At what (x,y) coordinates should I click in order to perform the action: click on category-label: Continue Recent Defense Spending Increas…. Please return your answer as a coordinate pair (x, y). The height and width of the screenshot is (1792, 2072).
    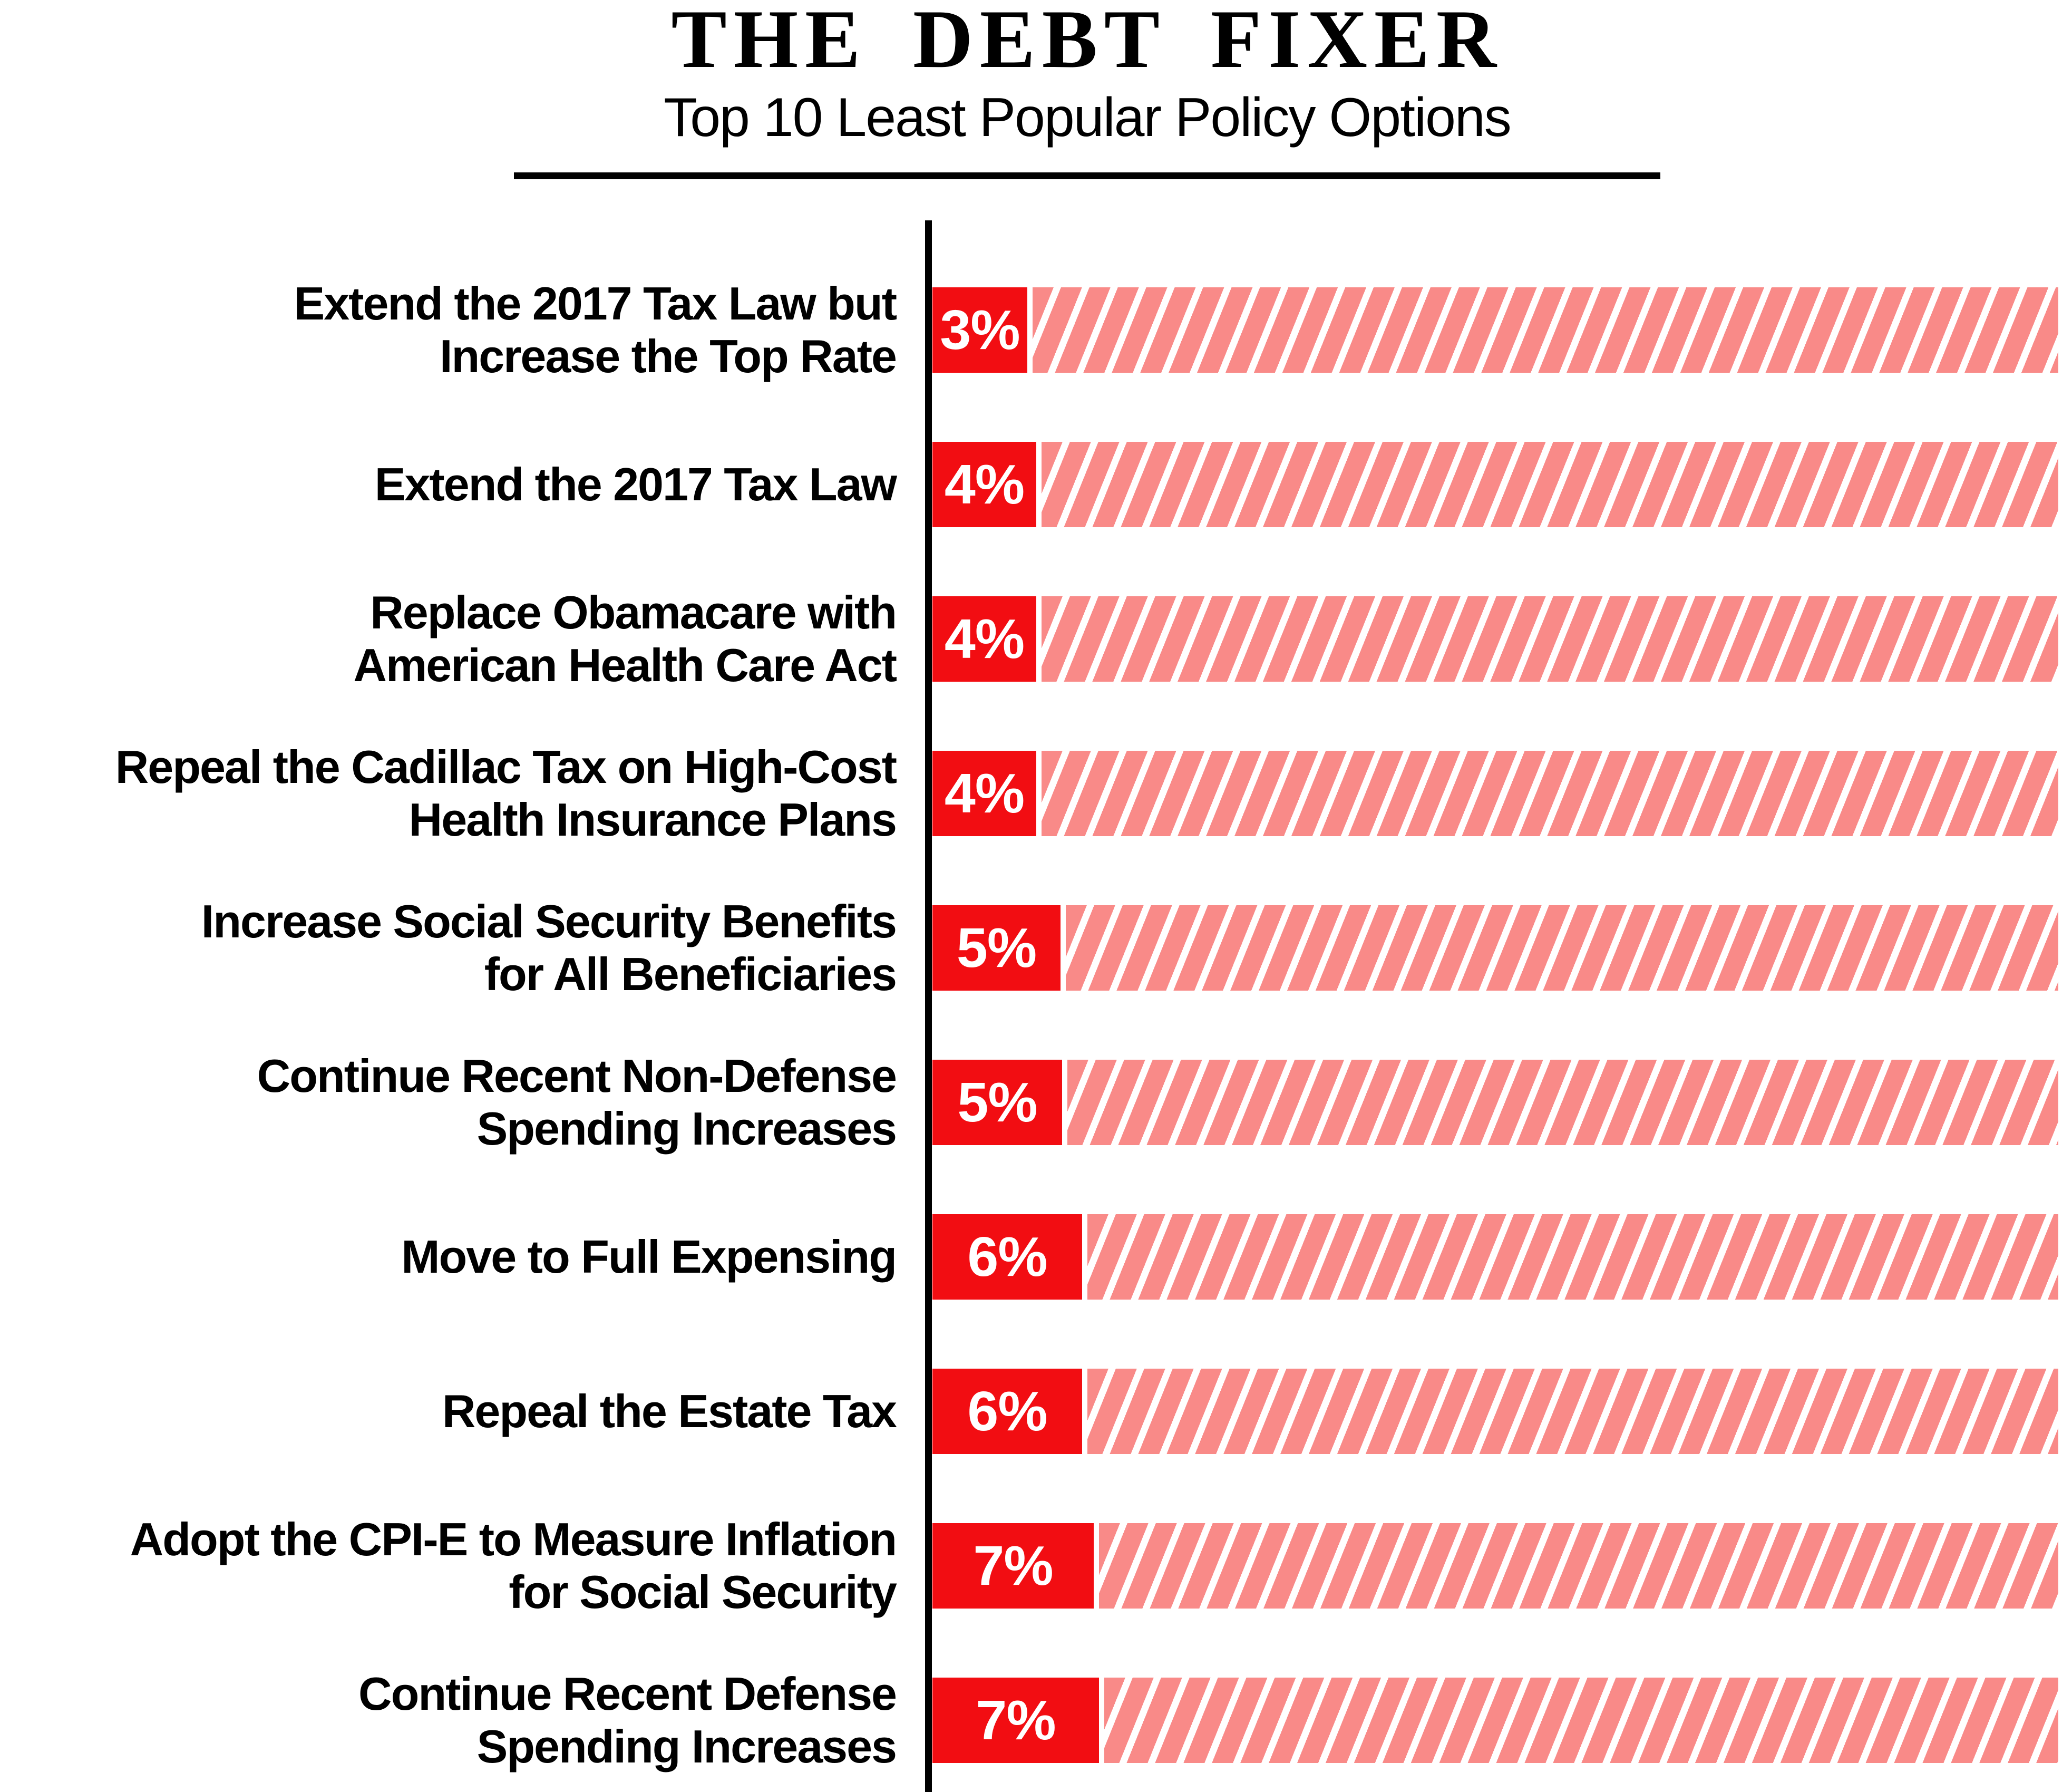
    Looking at the image, I should click on (459, 1720).